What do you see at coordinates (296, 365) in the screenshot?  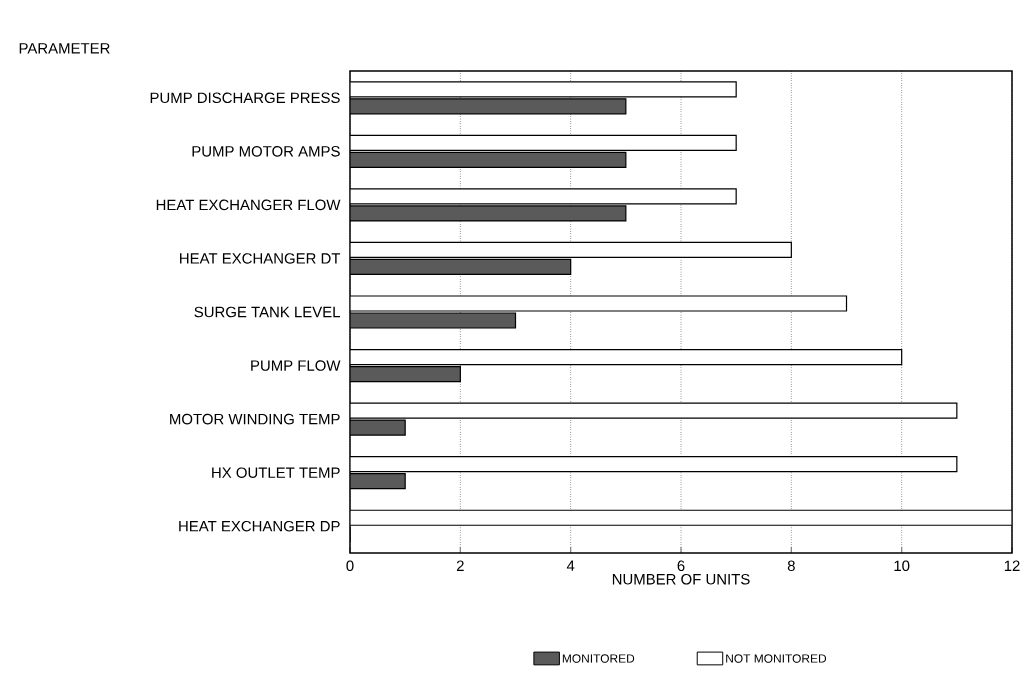 I see `y-tick-label: PUMP FLOW` at bounding box center [296, 365].